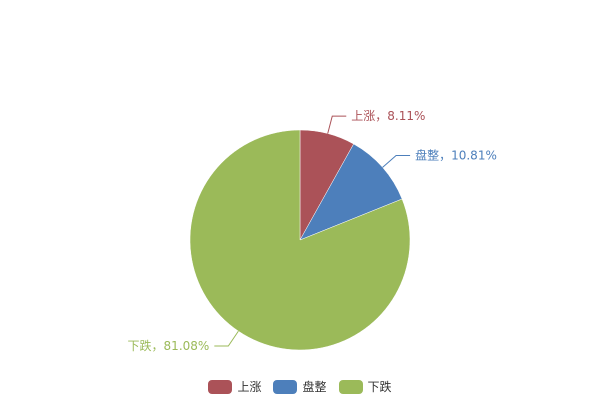 The image size is (600, 400). What do you see at coordinates (169, 345) in the screenshot?
I see `slice-label-2: 下跌，81.08%` at bounding box center [169, 345].